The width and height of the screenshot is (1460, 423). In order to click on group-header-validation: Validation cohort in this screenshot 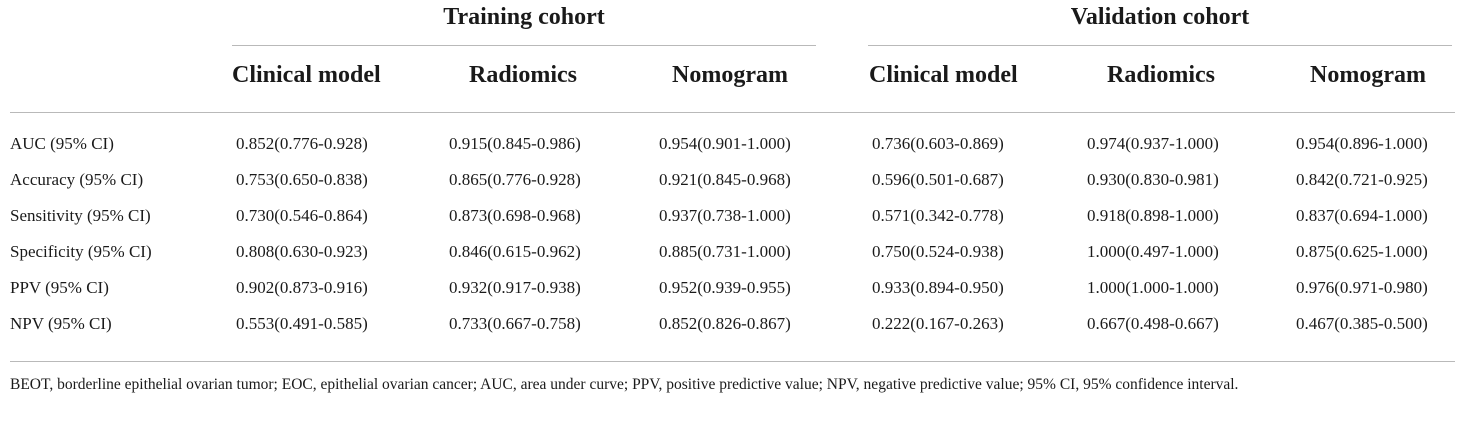, I will do `click(1160, 17)`.